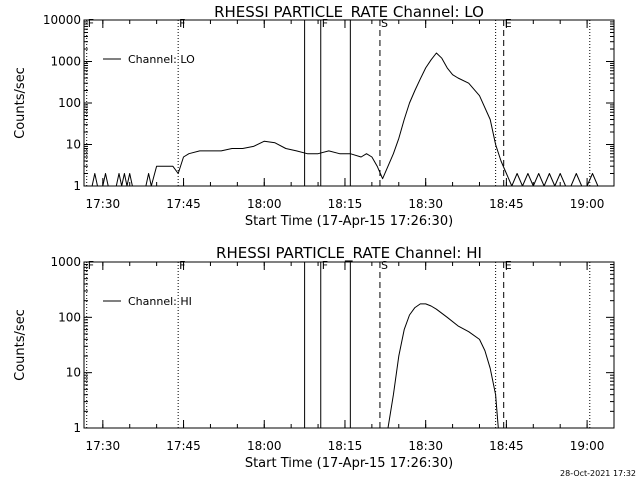  What do you see at coordinates (62, 20) in the screenshot?
I see `y-tick-label: 10000` at bounding box center [62, 20].